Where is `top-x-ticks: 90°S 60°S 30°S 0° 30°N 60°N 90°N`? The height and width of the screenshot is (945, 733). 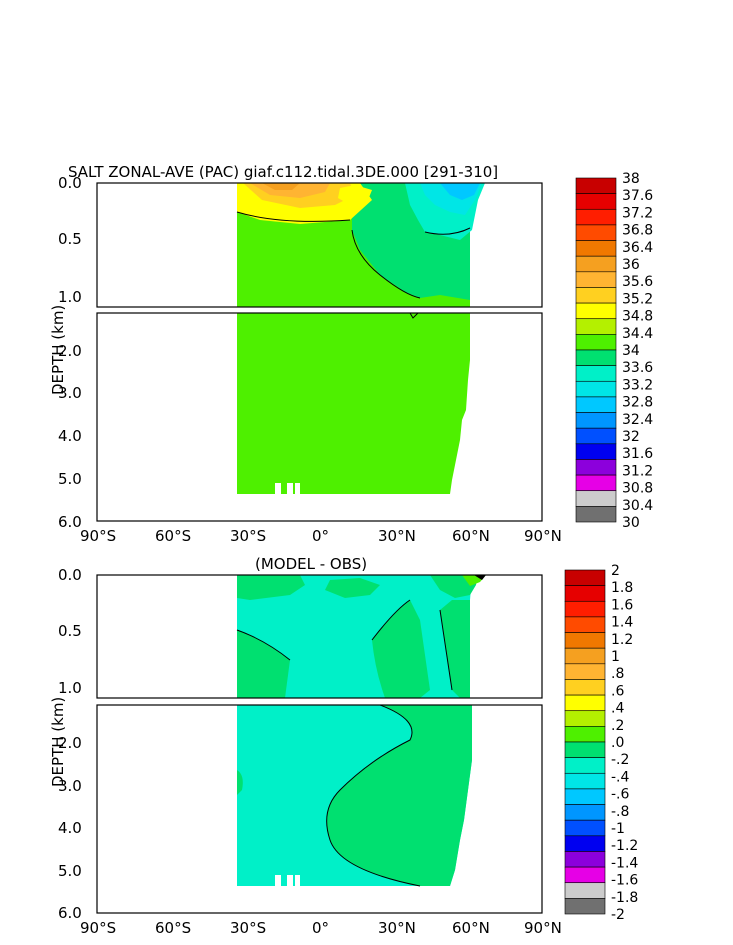
top-x-ticks: 90°S 60°S 30°S 0° 30°N 60°N 90°N is located at coordinates (321, 536).